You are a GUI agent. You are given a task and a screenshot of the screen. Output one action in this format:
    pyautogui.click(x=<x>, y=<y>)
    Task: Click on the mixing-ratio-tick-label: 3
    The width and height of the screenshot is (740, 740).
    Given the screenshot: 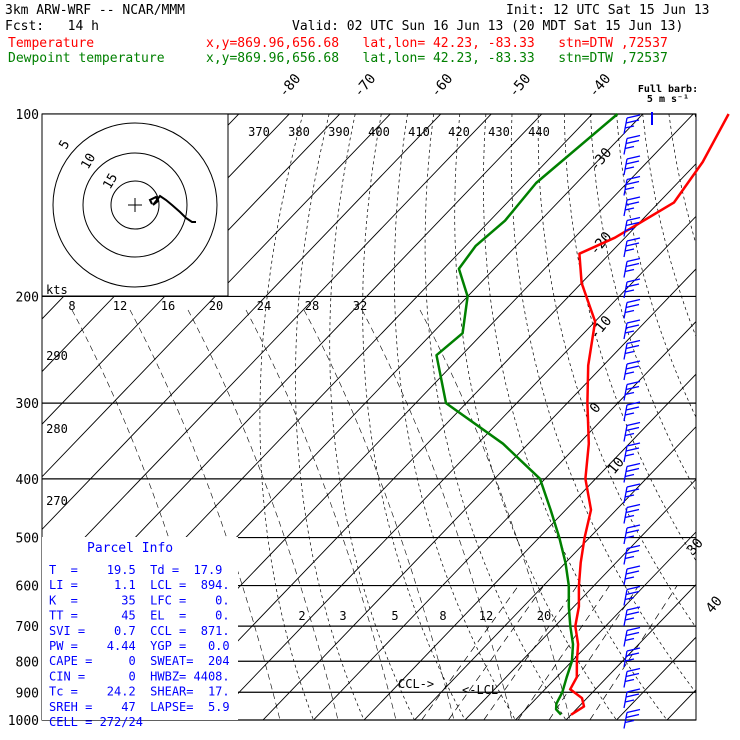 What is the action you would take?
    pyautogui.click(x=342, y=616)
    